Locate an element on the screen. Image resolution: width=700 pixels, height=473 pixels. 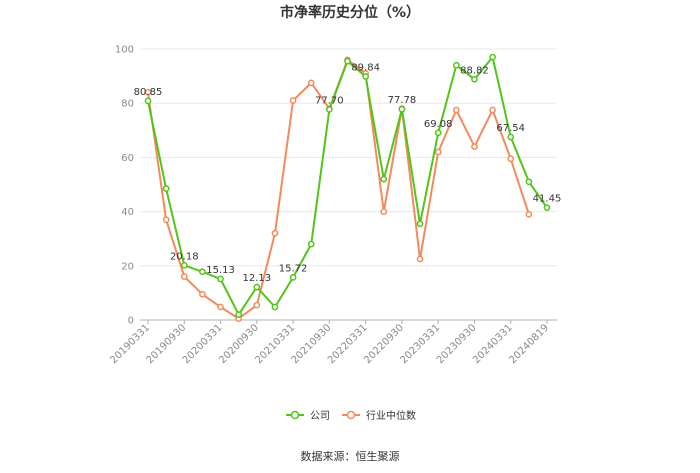
data-label: 89.84 is located at coordinates (365, 68).